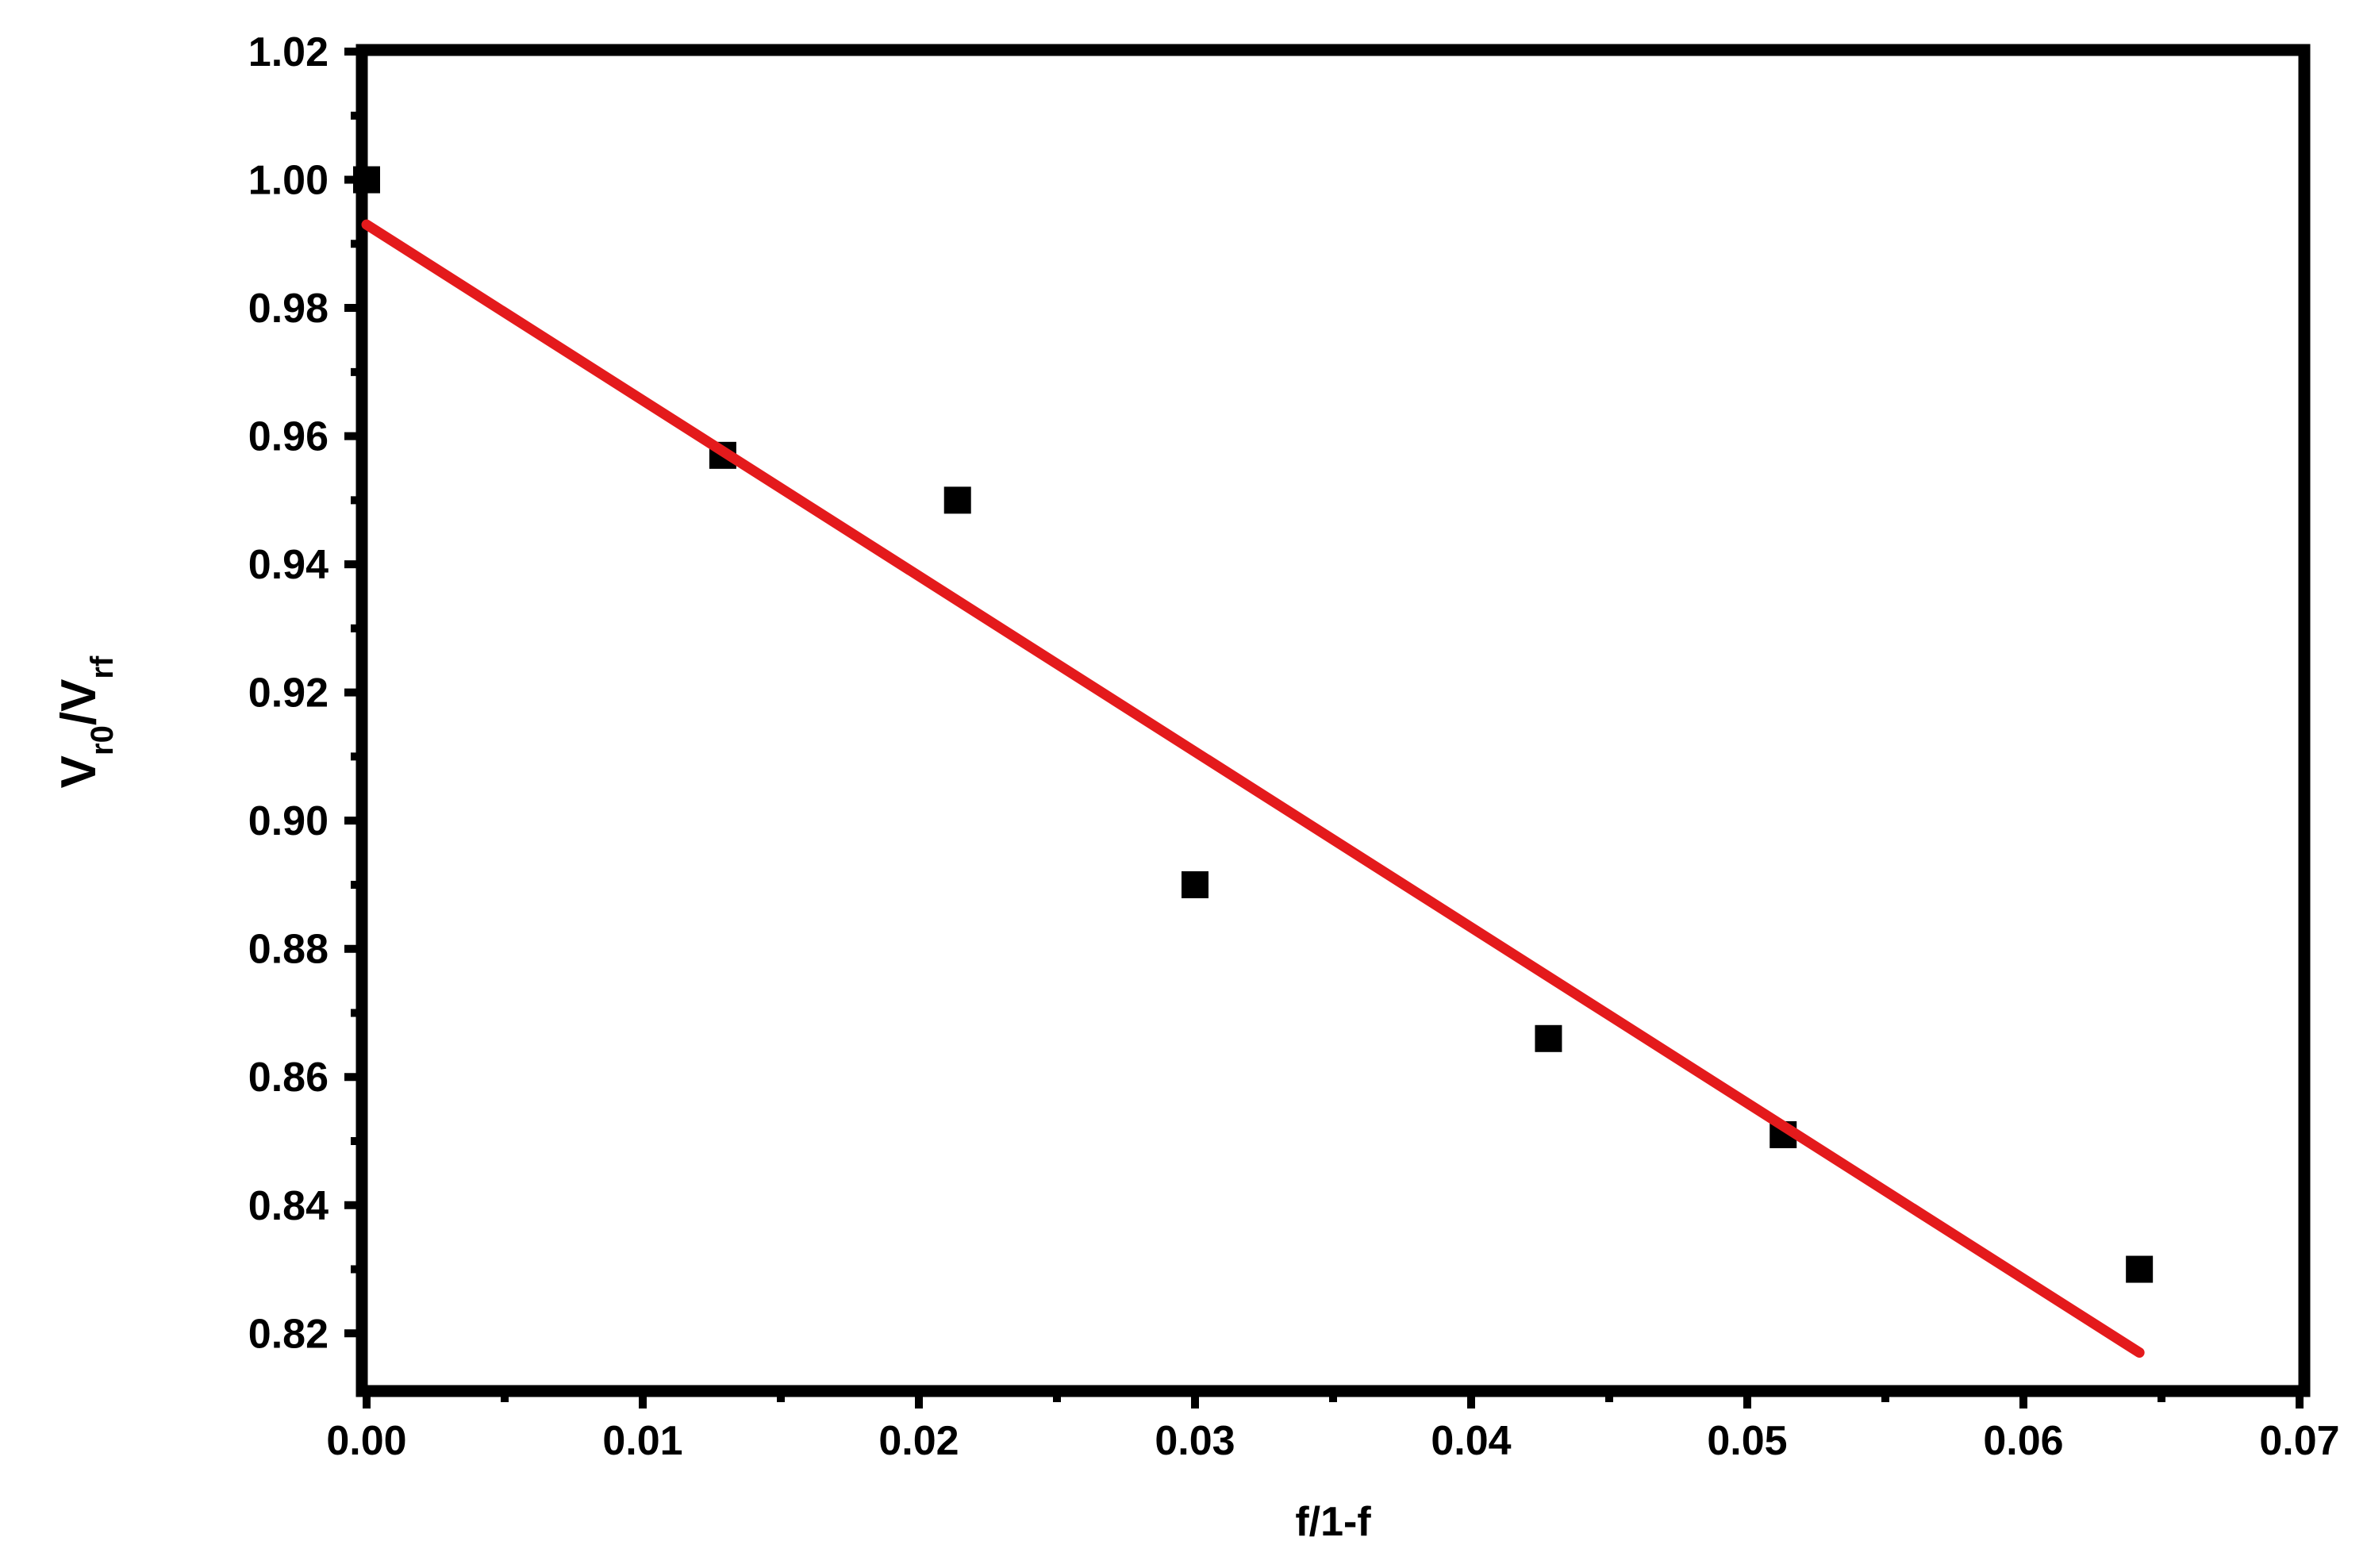  What do you see at coordinates (288, 52) in the screenshot?
I see `y-tick-label: 1.02` at bounding box center [288, 52].